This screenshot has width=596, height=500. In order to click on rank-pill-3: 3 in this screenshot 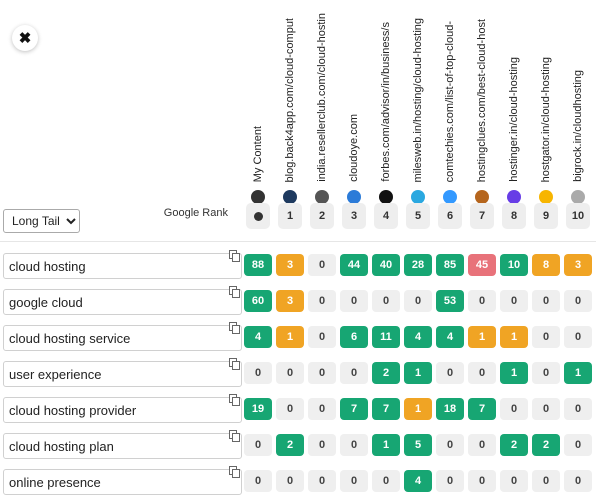, I will do `click(354, 216)`.